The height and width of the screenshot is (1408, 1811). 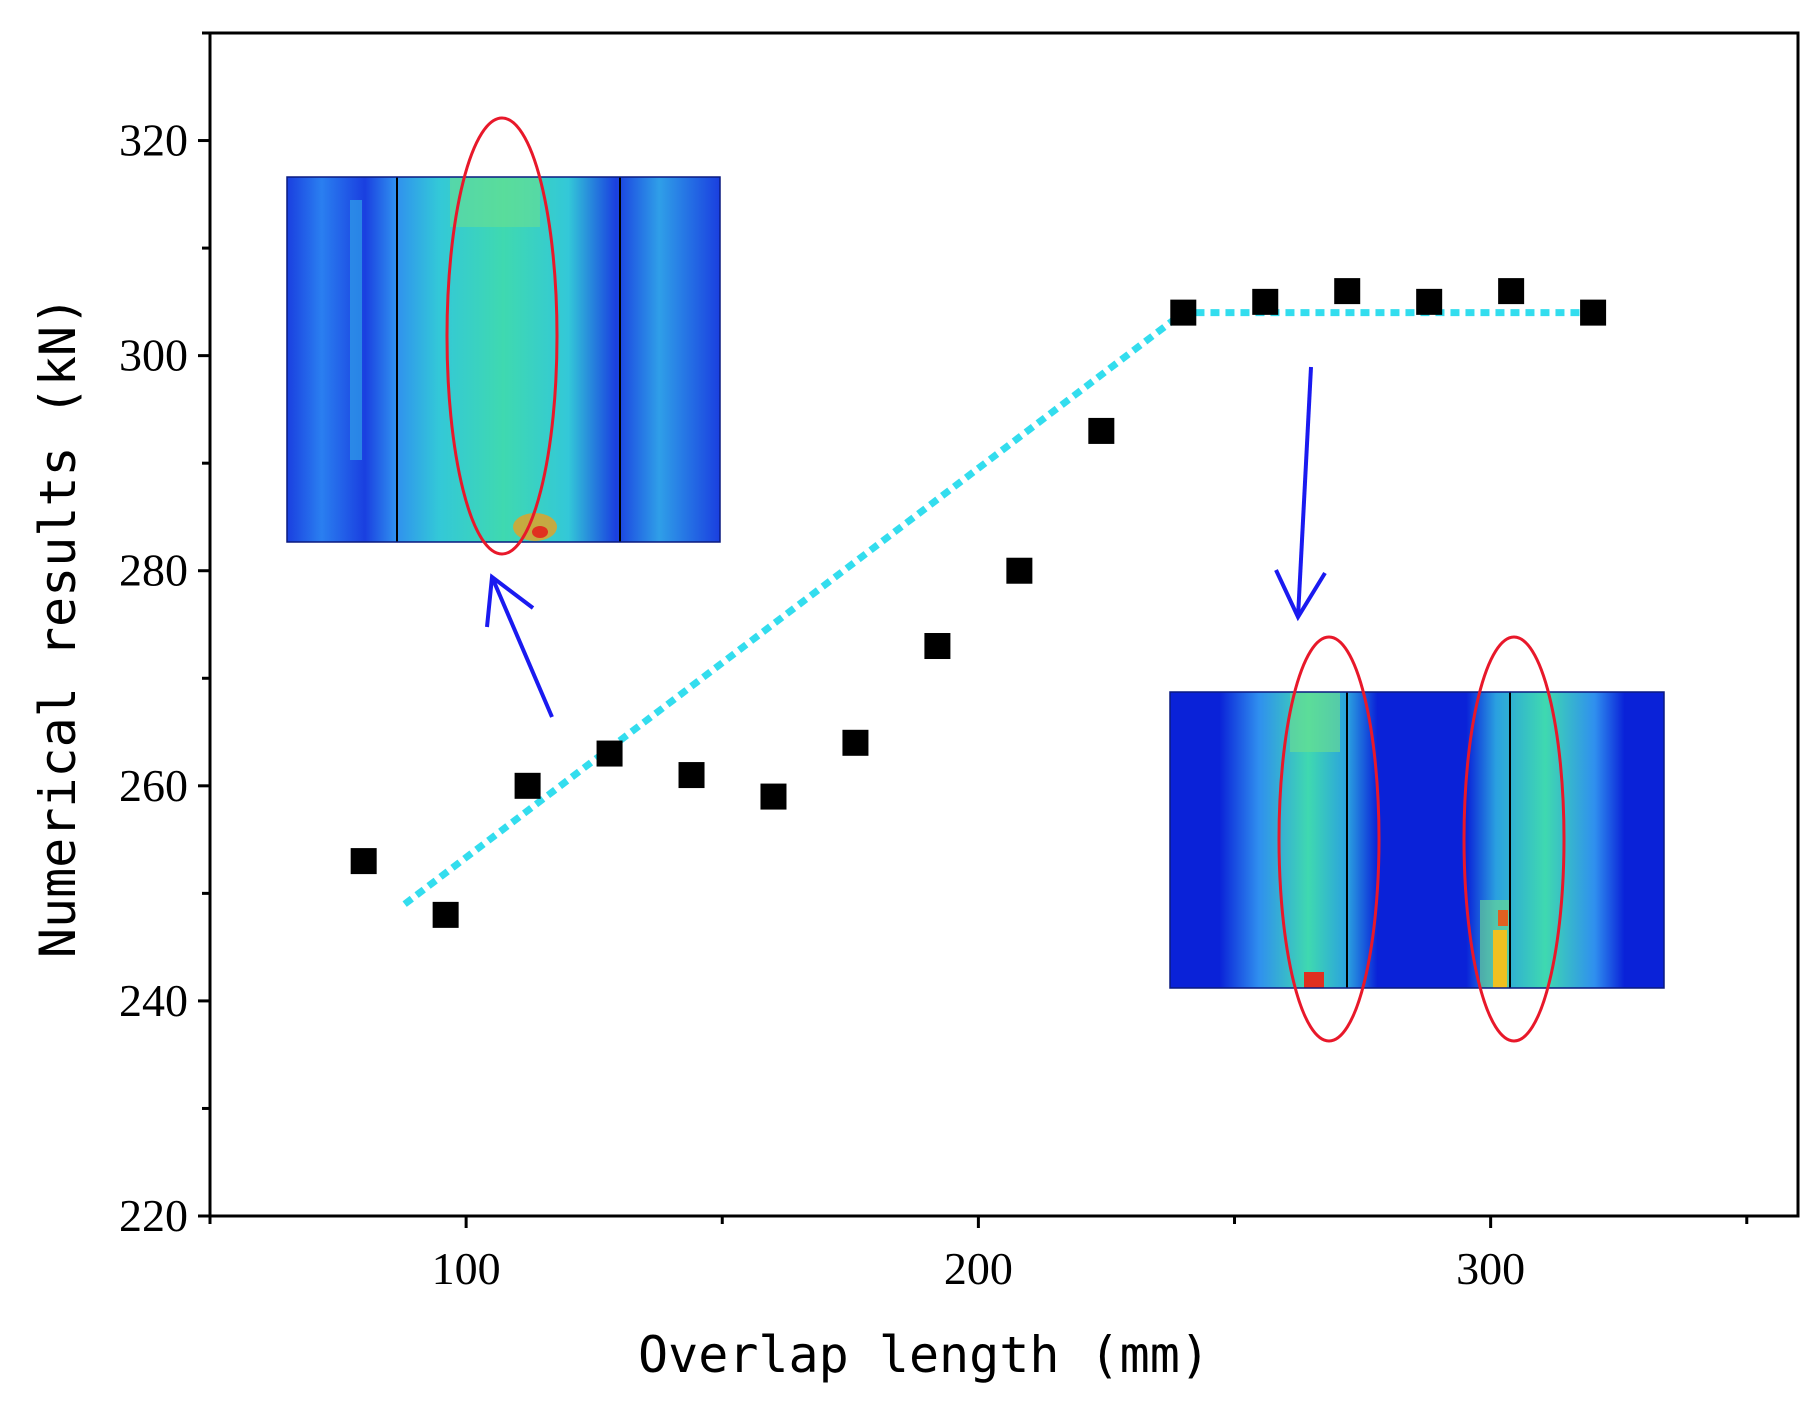 What do you see at coordinates (1417, 839) in the screenshot?
I see `stress-contour-inset-right` at bounding box center [1417, 839].